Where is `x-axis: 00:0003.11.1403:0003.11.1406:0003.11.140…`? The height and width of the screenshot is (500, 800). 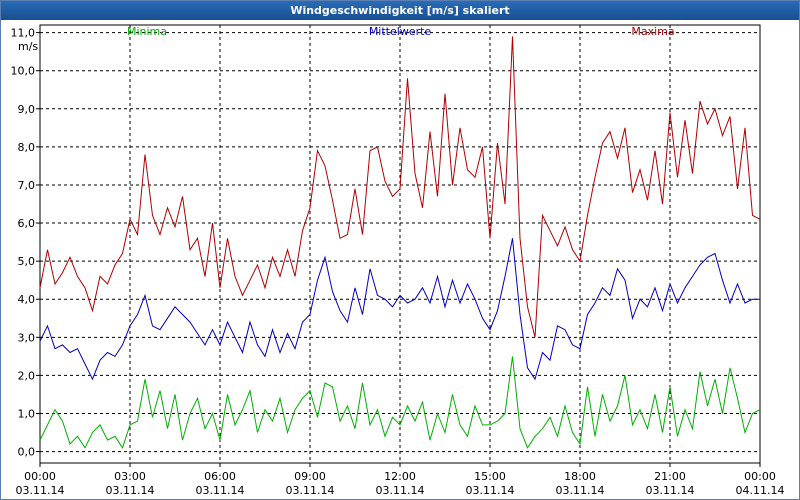
x-axis: 00:0003.11.1403:0003.11.1406:0003.11.140… is located at coordinates (400, 480).